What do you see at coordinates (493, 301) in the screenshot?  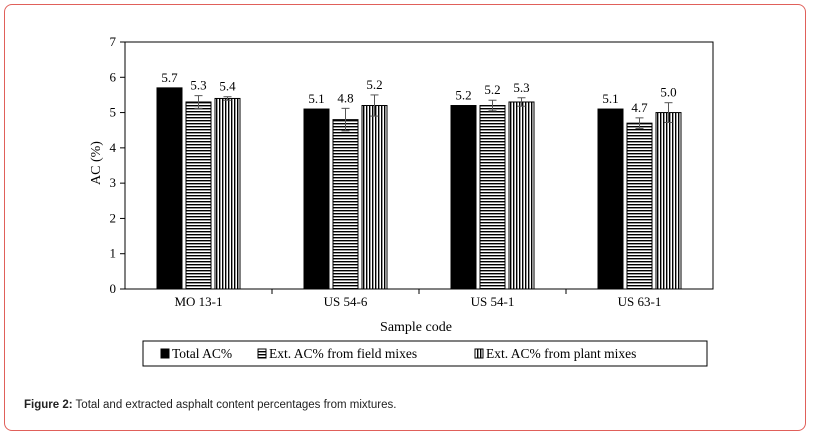 I see `x-tick-label: US 54-1` at bounding box center [493, 301].